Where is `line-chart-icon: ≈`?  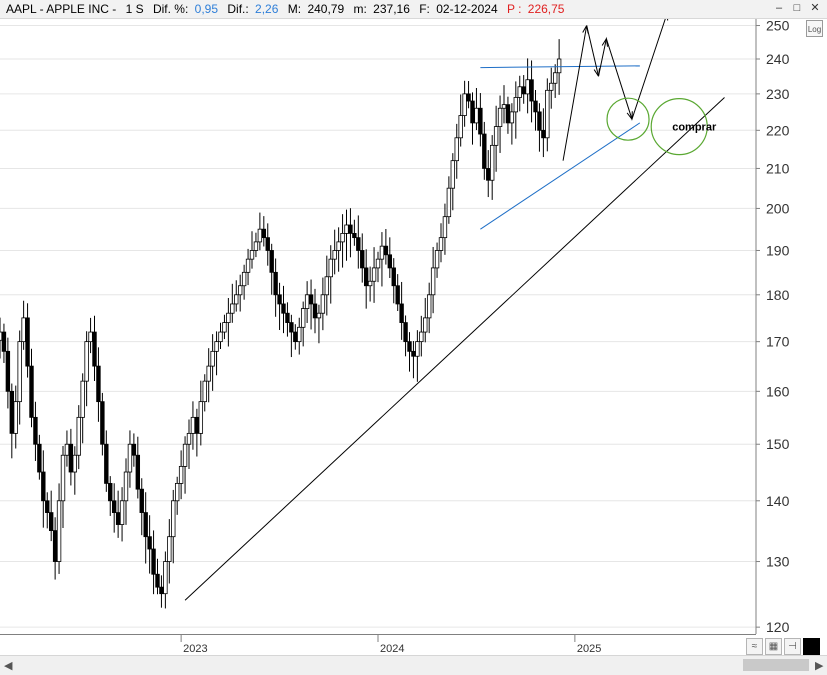 line-chart-icon: ≈ is located at coordinates (754, 646).